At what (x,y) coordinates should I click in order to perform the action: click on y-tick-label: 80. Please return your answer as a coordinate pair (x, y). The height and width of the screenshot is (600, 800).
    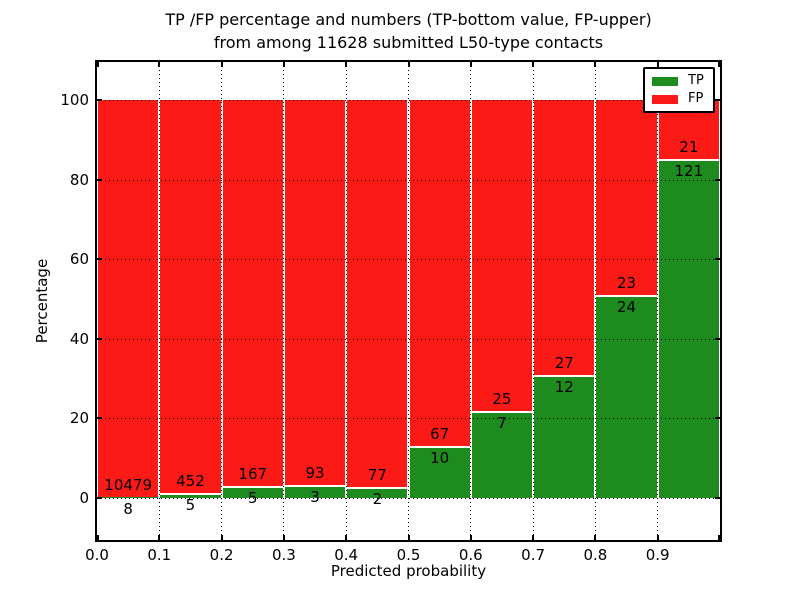
    Looking at the image, I should click on (79, 179).